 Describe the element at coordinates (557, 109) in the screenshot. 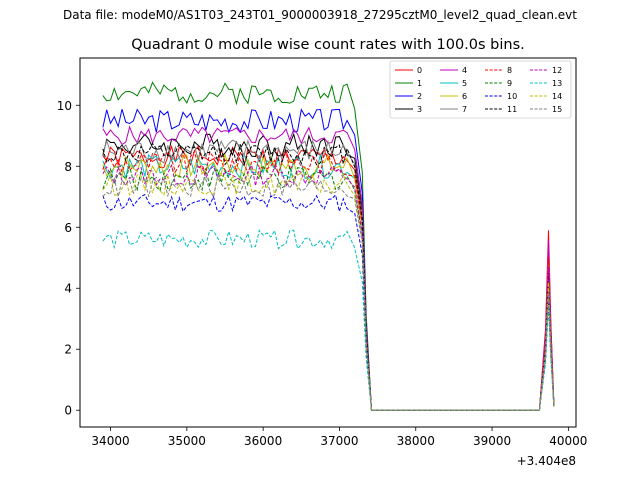

I see `legend-label-15: 15` at that location.